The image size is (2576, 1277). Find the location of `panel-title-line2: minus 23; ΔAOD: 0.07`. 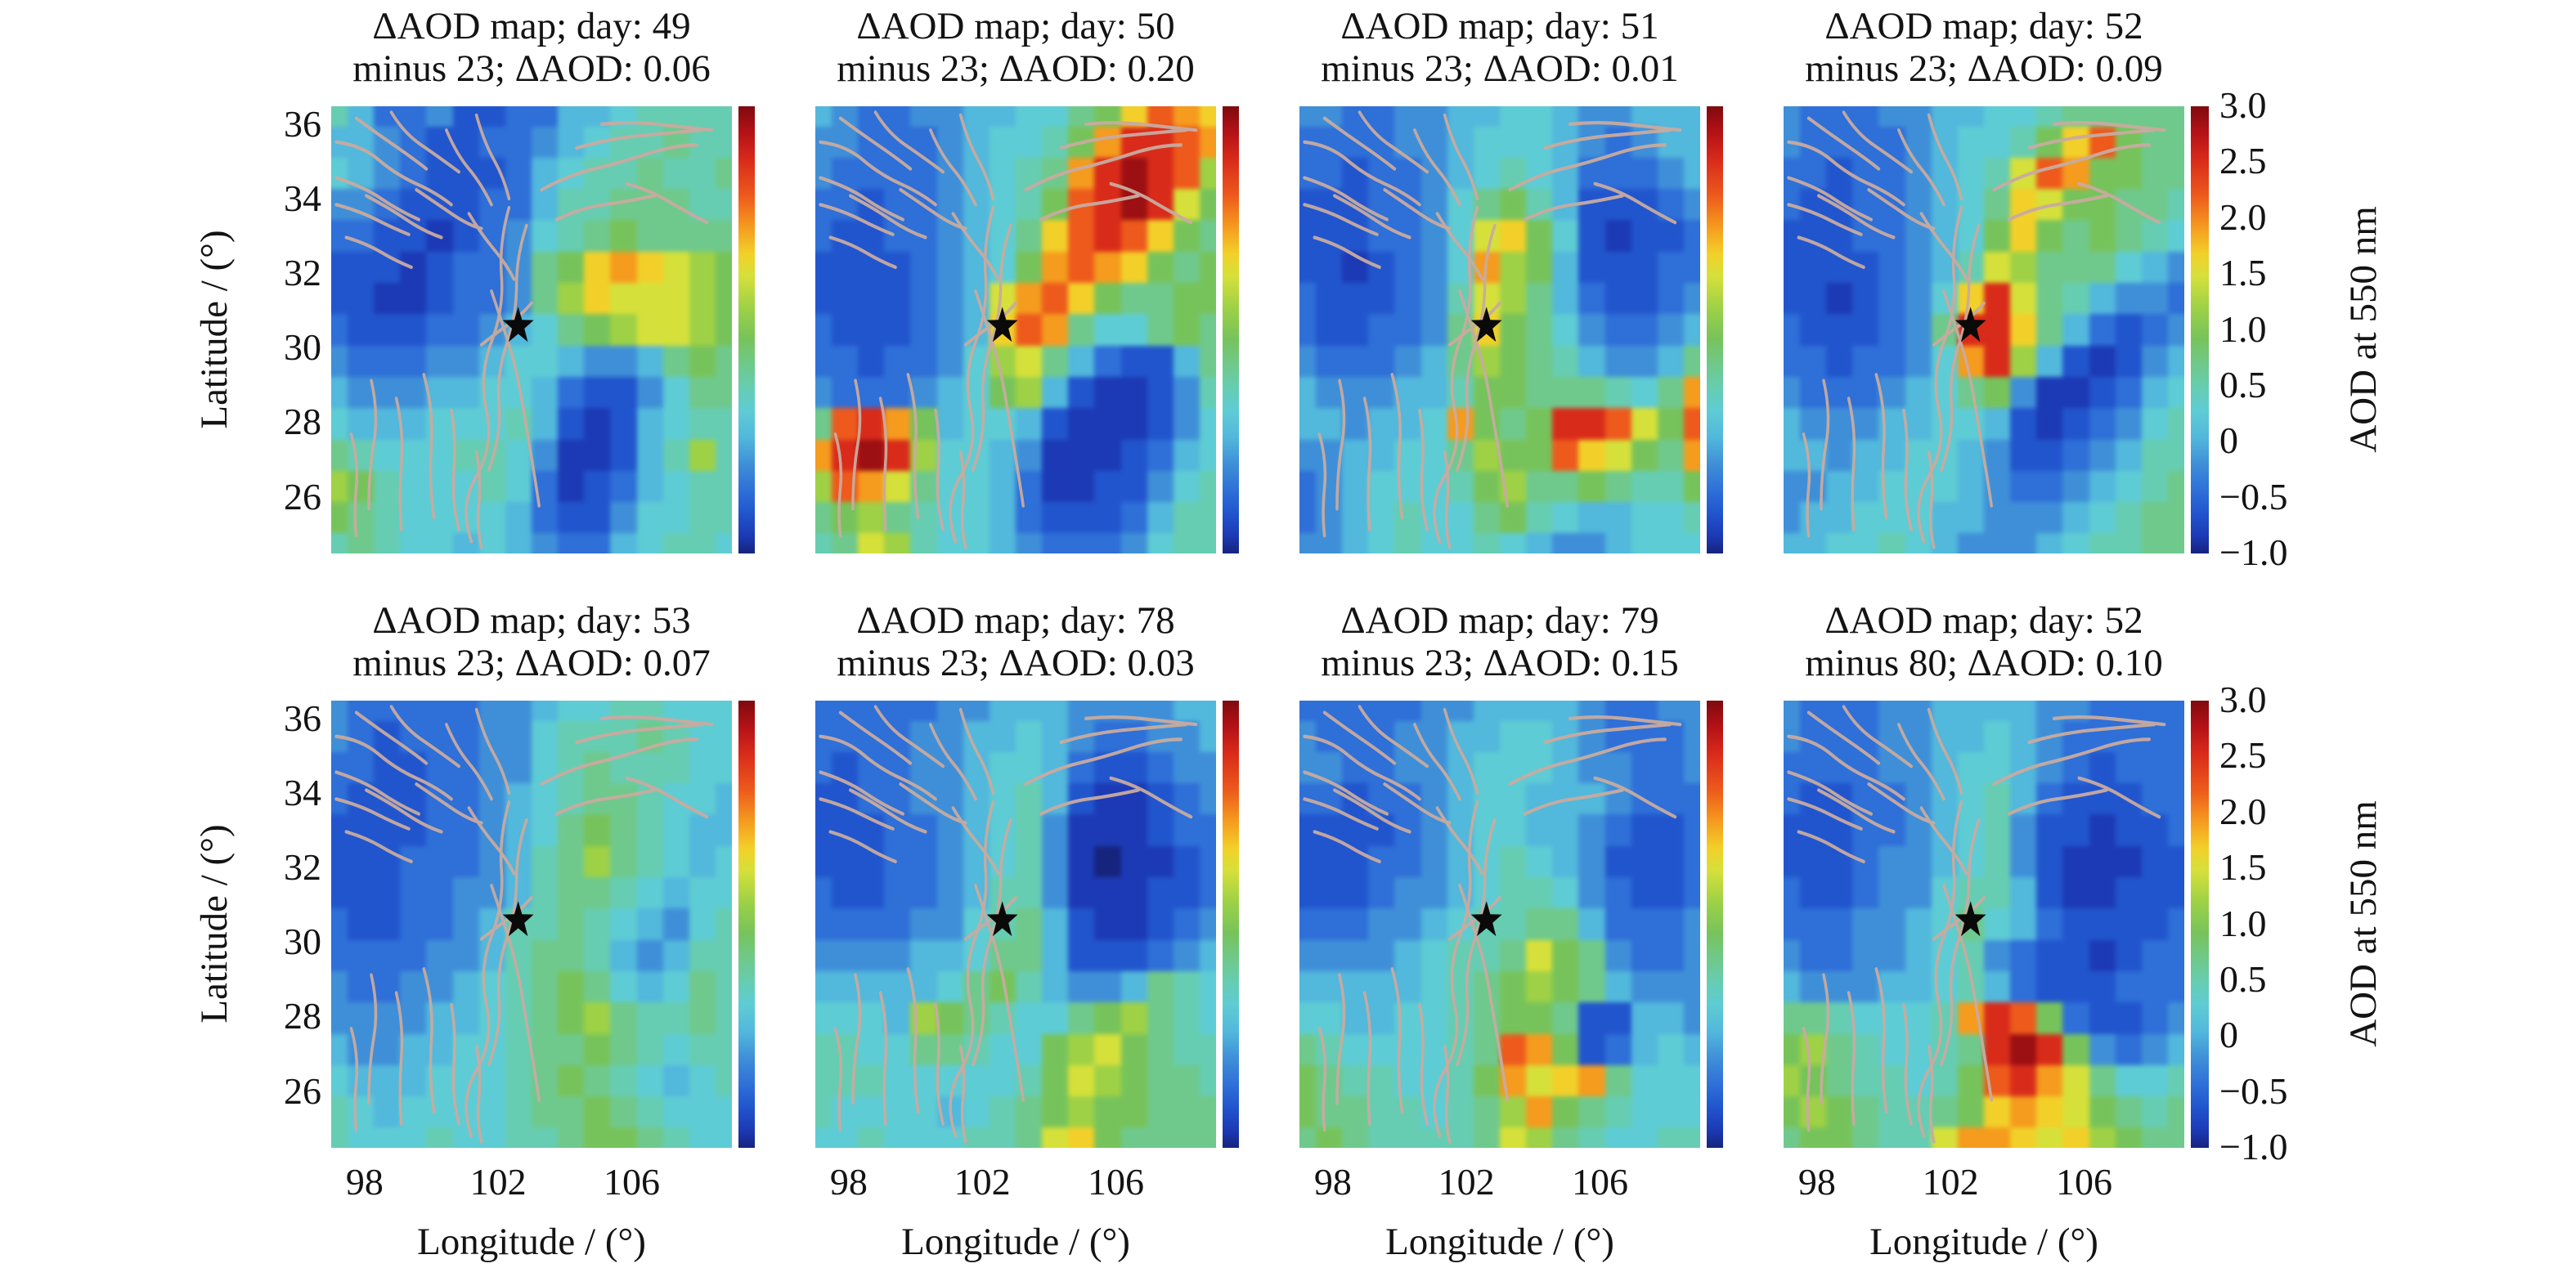

panel-title-line2: minus 23; ΔAOD: 0.07 is located at coordinates (531, 663).